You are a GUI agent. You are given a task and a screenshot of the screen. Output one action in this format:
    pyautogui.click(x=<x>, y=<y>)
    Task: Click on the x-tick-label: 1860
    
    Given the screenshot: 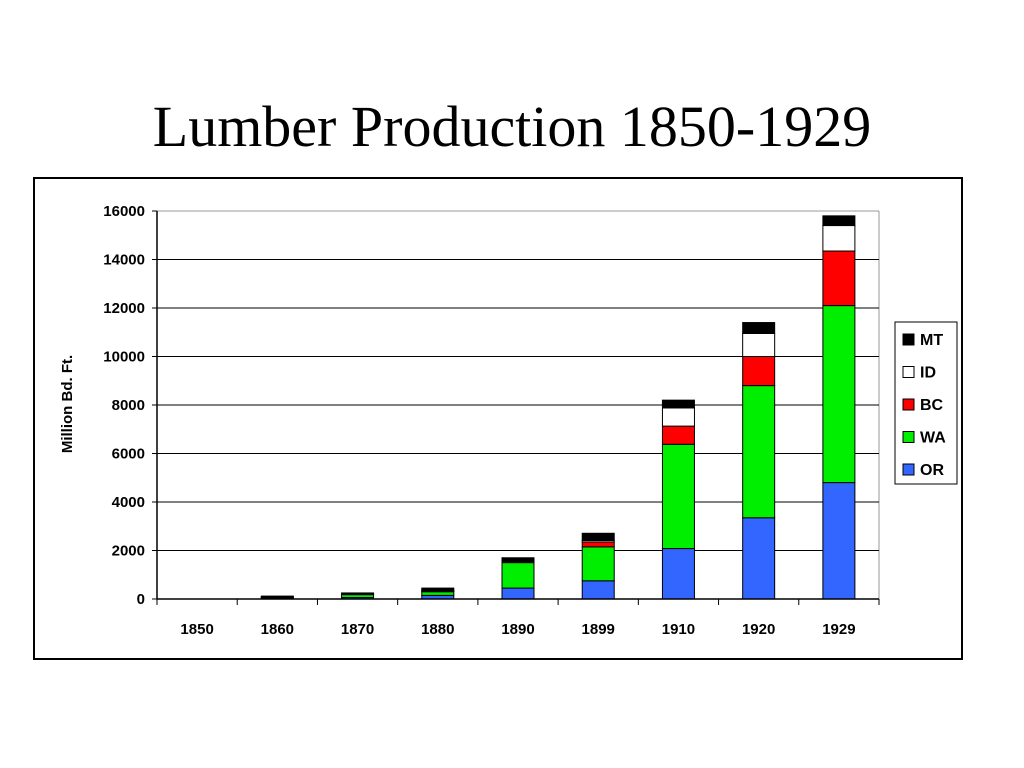 What is the action you would take?
    pyautogui.click(x=277, y=629)
    